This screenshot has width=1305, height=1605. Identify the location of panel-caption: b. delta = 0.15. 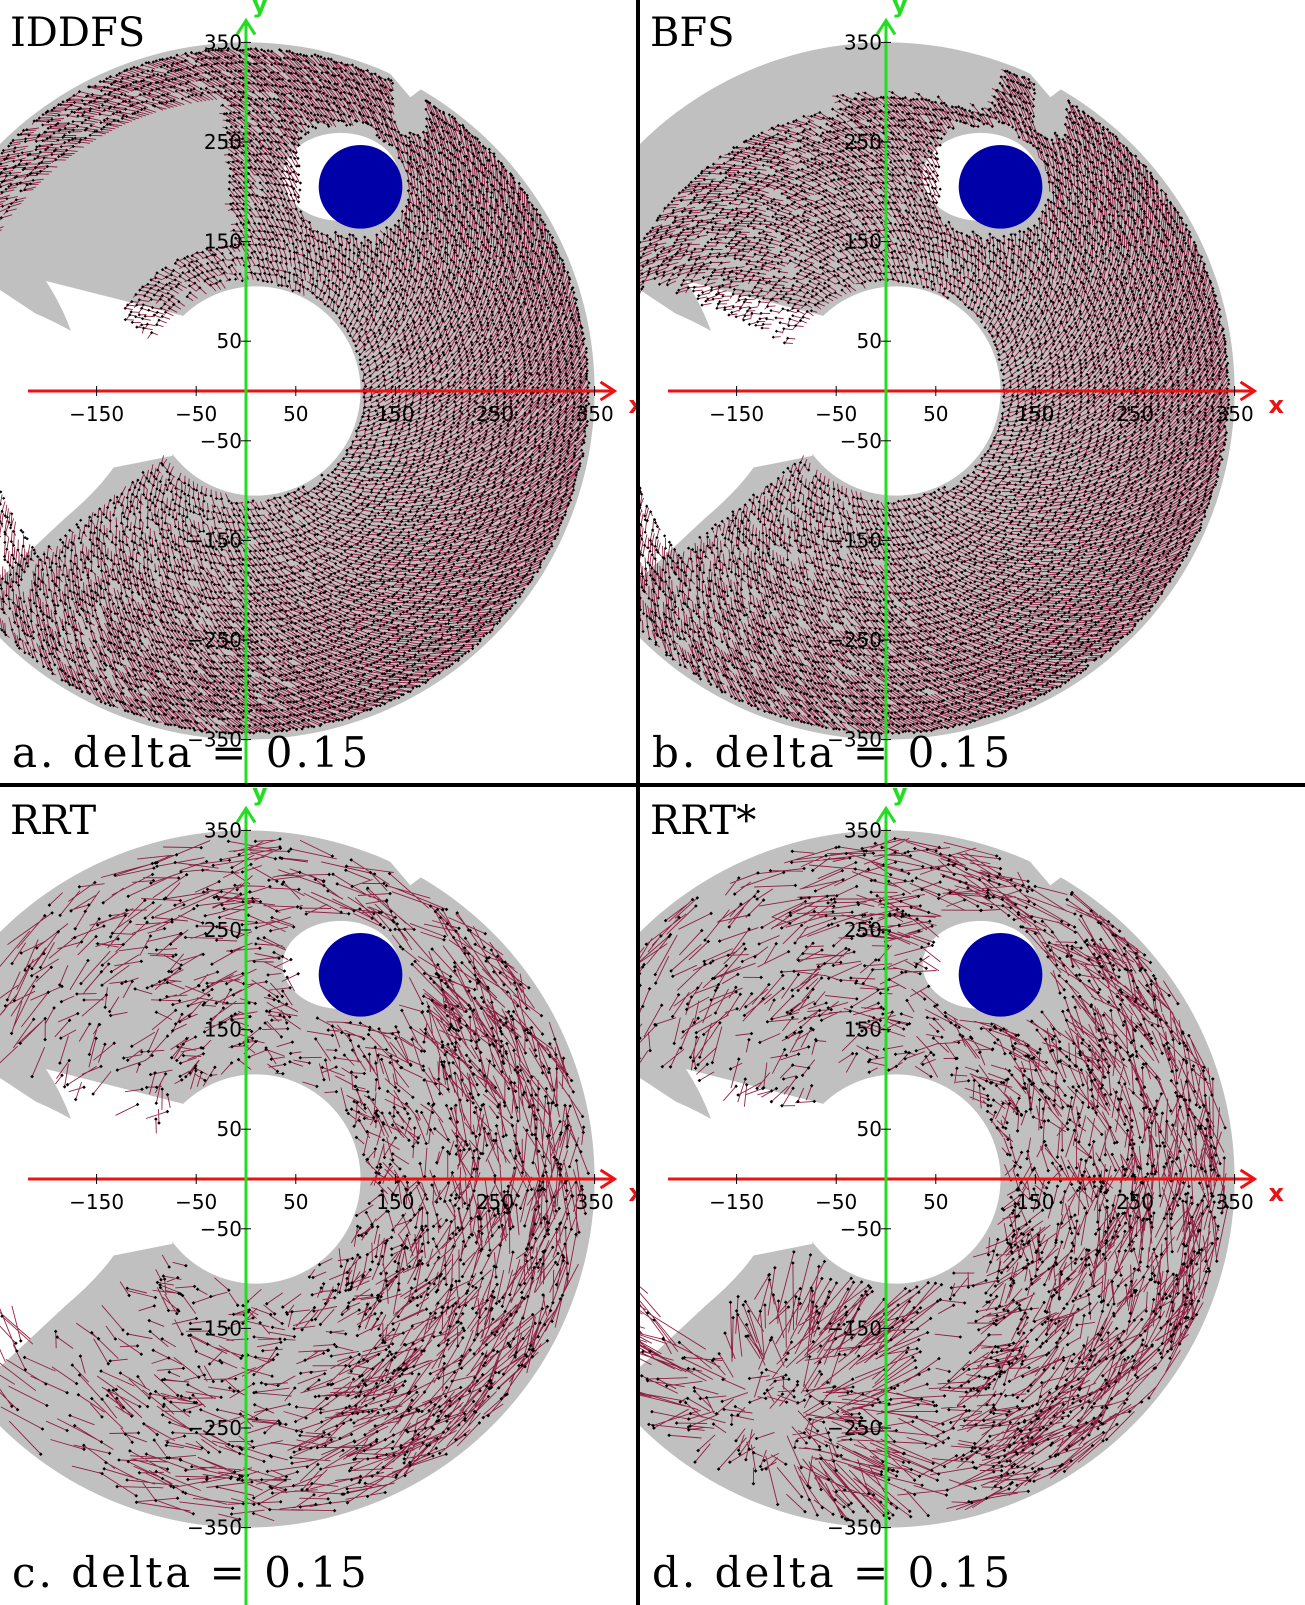
(832, 752).